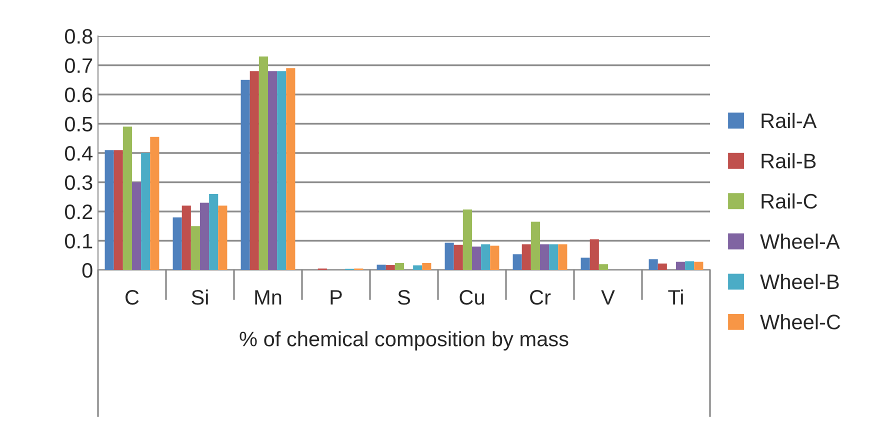  Describe the element at coordinates (132, 297) in the screenshot. I see `x-tick-label: C` at that location.